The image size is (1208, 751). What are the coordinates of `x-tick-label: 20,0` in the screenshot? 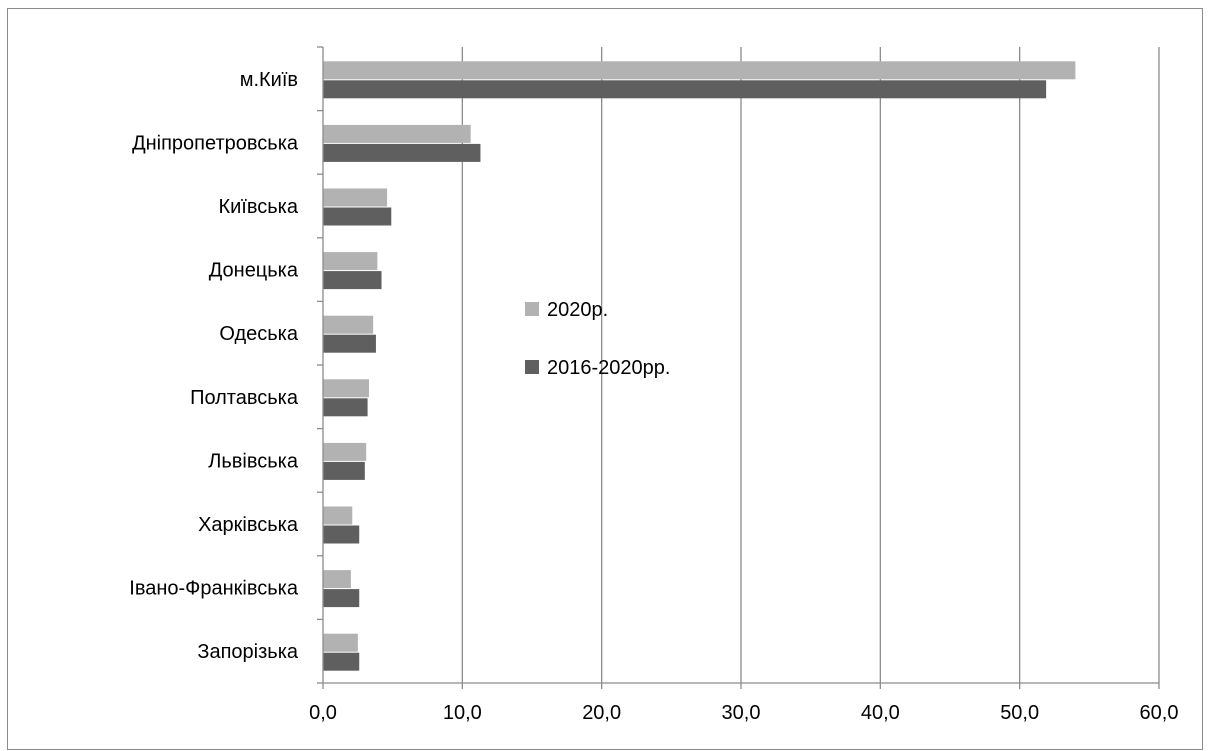 It's located at (601, 713).